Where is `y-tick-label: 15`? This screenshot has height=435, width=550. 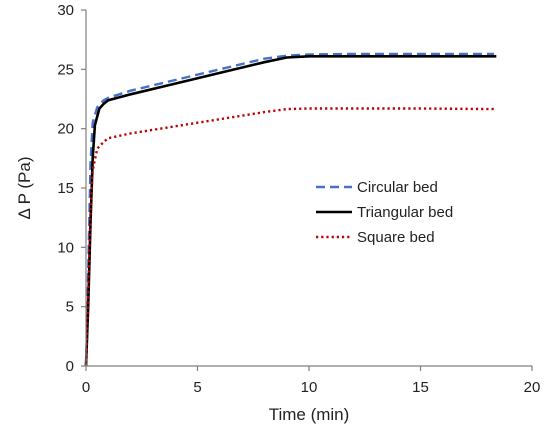
y-tick-label: 15 is located at coordinates (65, 188).